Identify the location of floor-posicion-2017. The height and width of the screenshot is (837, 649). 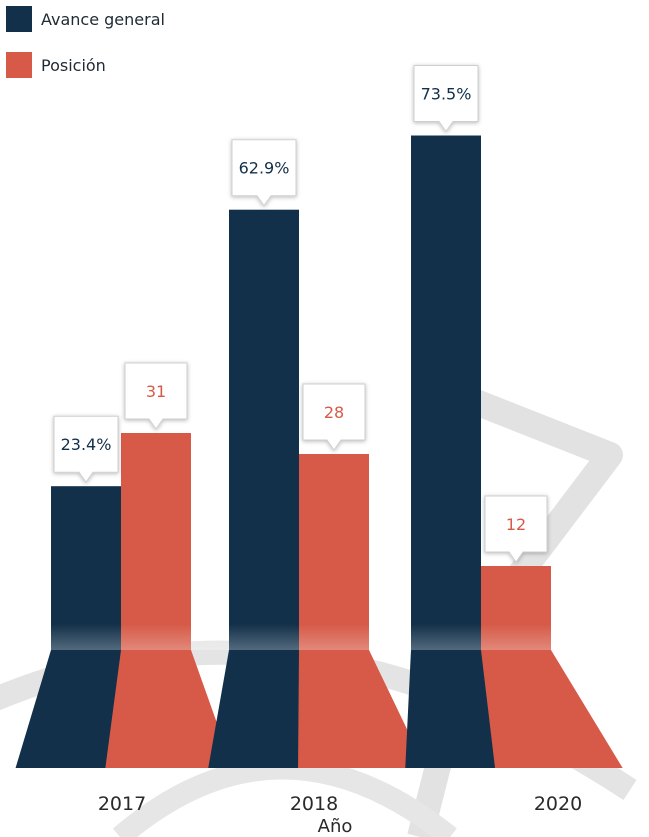
(169, 709).